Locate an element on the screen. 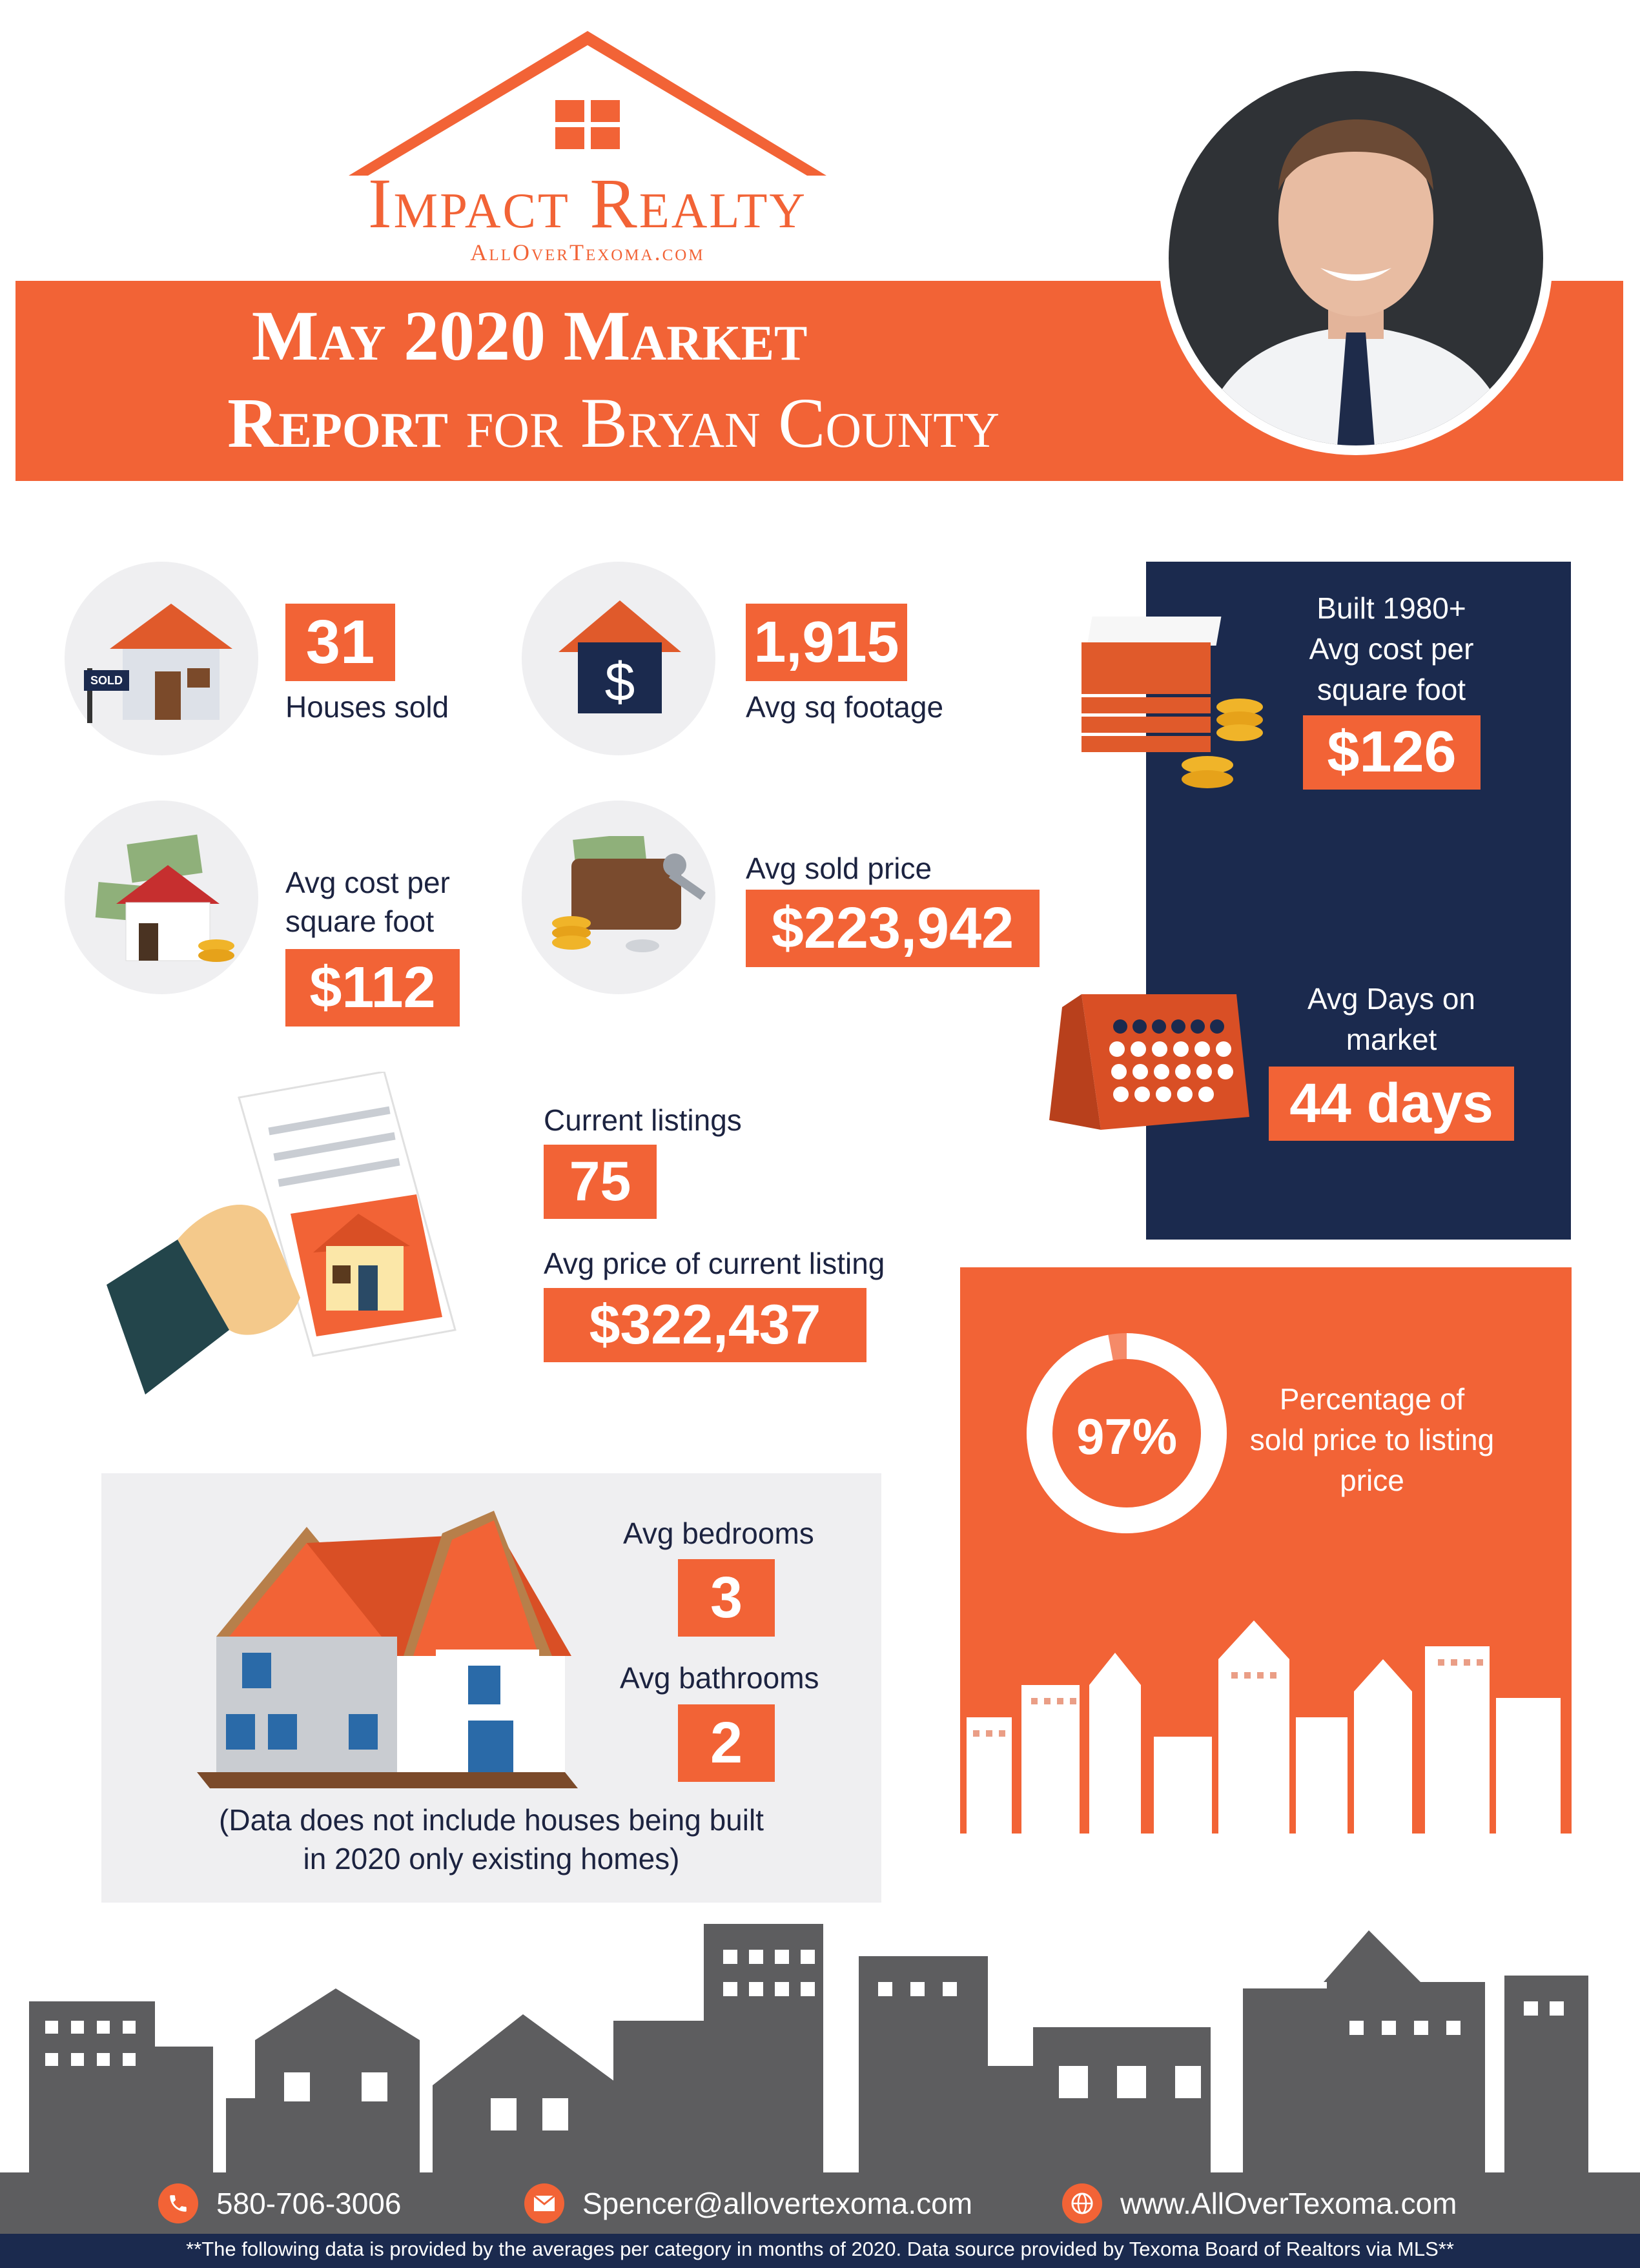  avg-bedrooms-label: Avg bedrooms is located at coordinates (718, 1533).